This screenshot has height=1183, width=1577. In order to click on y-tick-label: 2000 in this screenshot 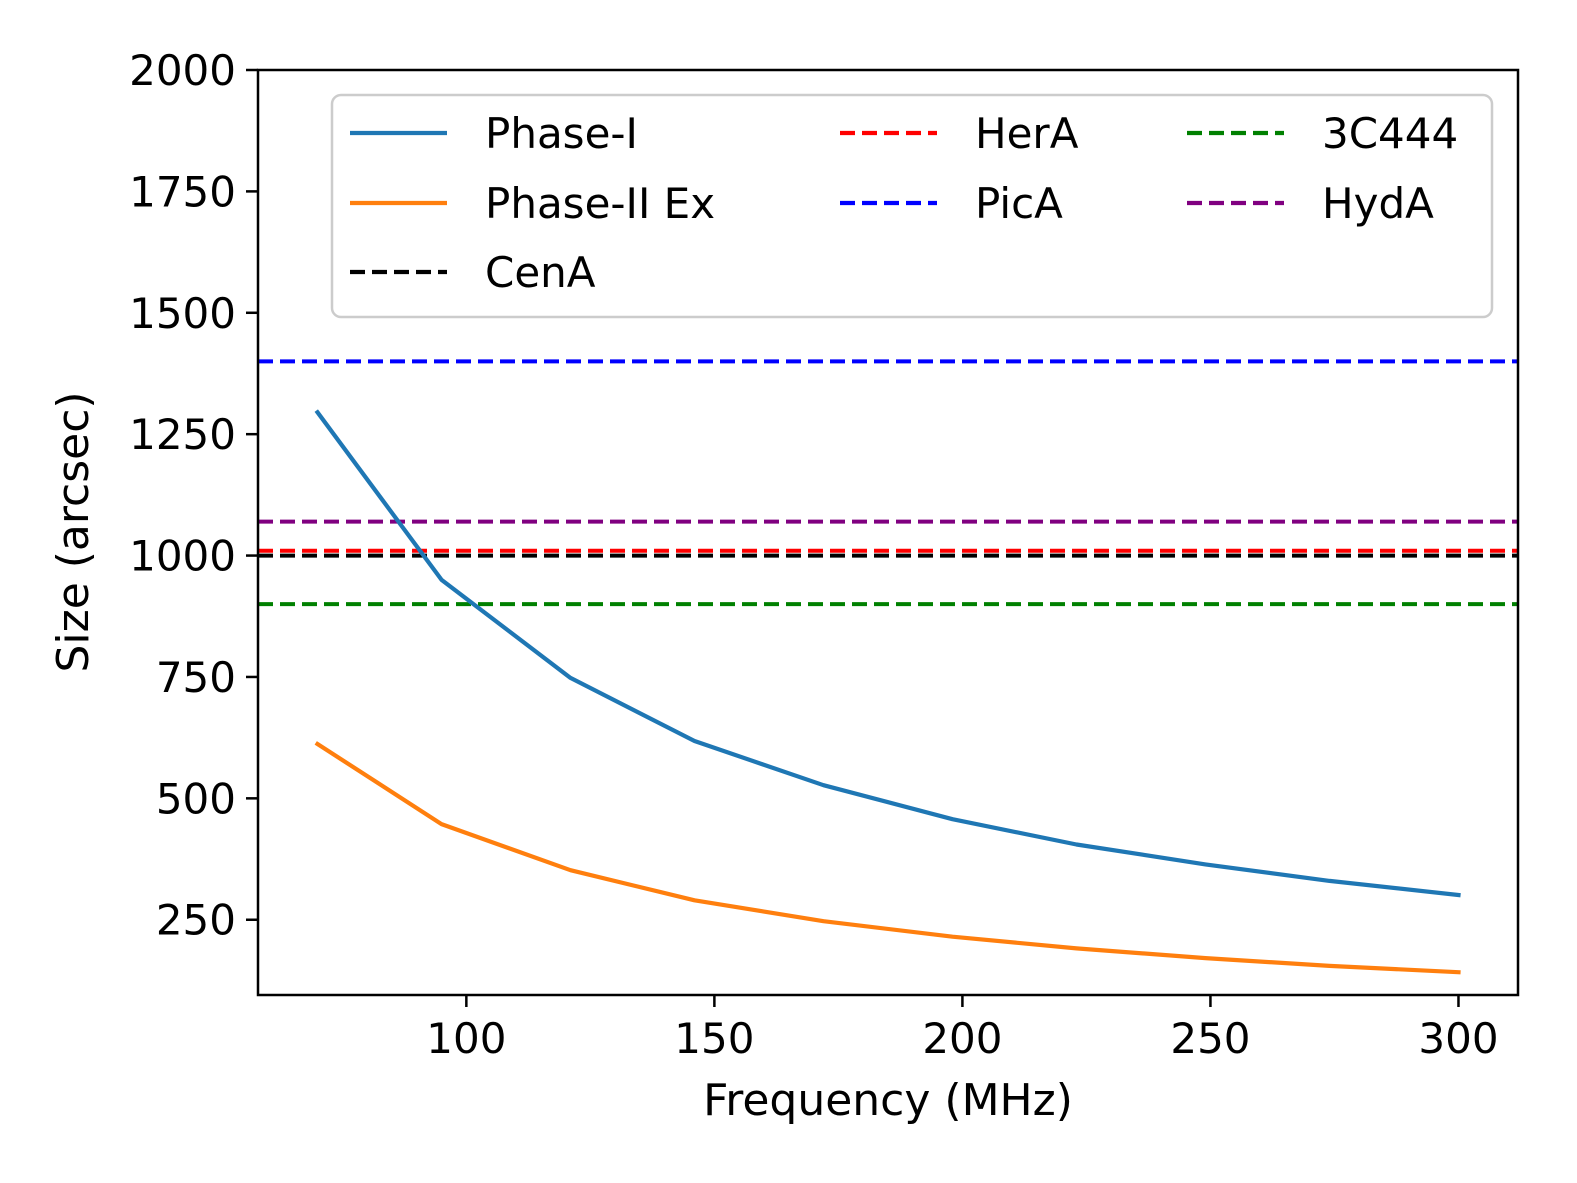, I will do `click(182, 70)`.